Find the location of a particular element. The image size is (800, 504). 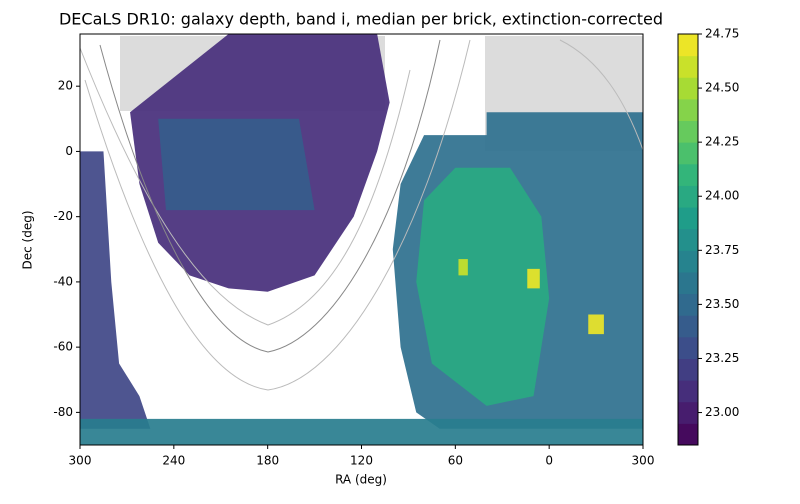

y-tick-label: -60 is located at coordinates (63, 347).